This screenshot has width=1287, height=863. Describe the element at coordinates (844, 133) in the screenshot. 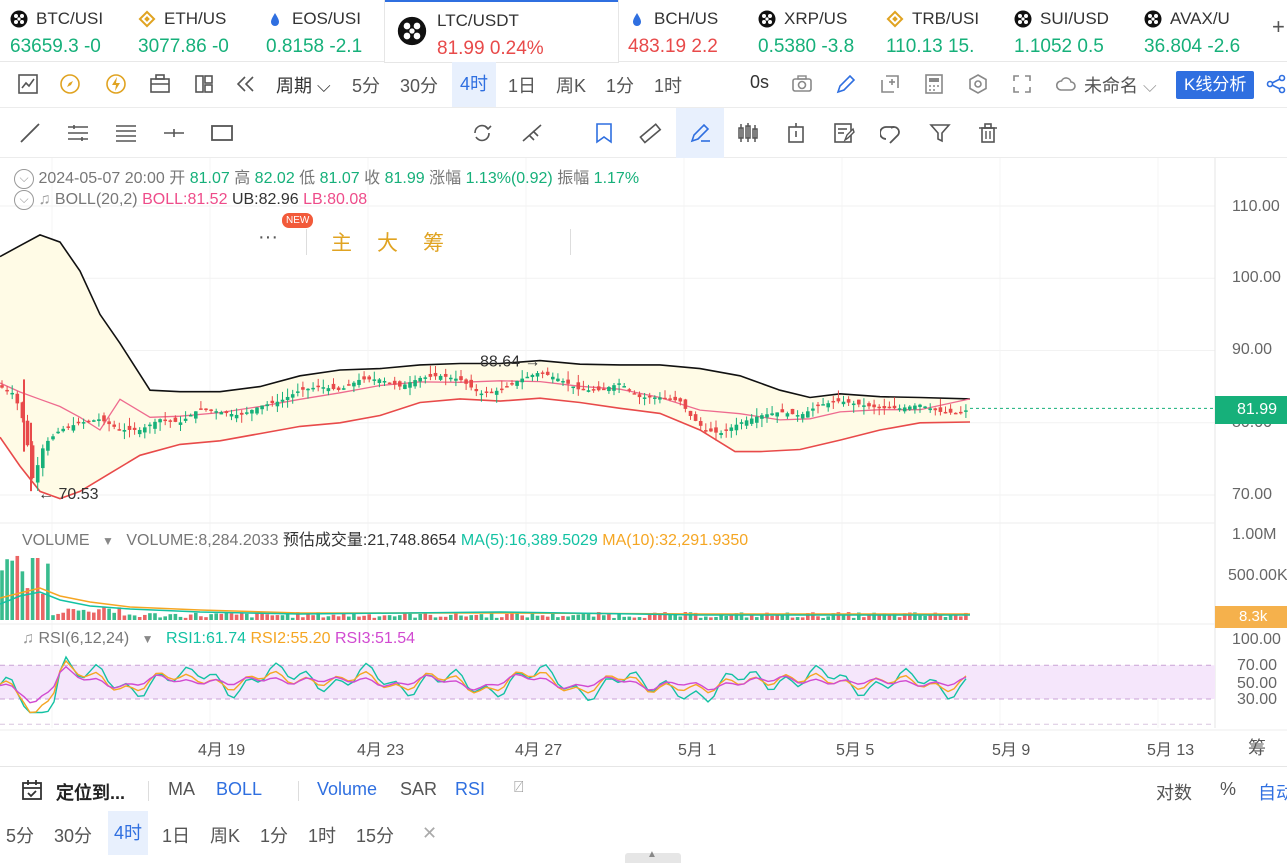

I see `note-edit-icon` at that location.